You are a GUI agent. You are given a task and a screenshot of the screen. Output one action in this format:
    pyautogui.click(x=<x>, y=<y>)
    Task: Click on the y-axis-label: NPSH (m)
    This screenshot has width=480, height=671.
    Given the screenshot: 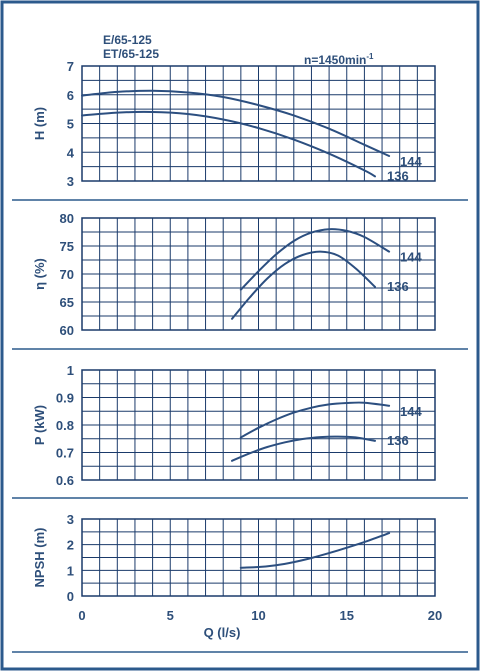 What is the action you would take?
    pyautogui.click(x=39, y=558)
    